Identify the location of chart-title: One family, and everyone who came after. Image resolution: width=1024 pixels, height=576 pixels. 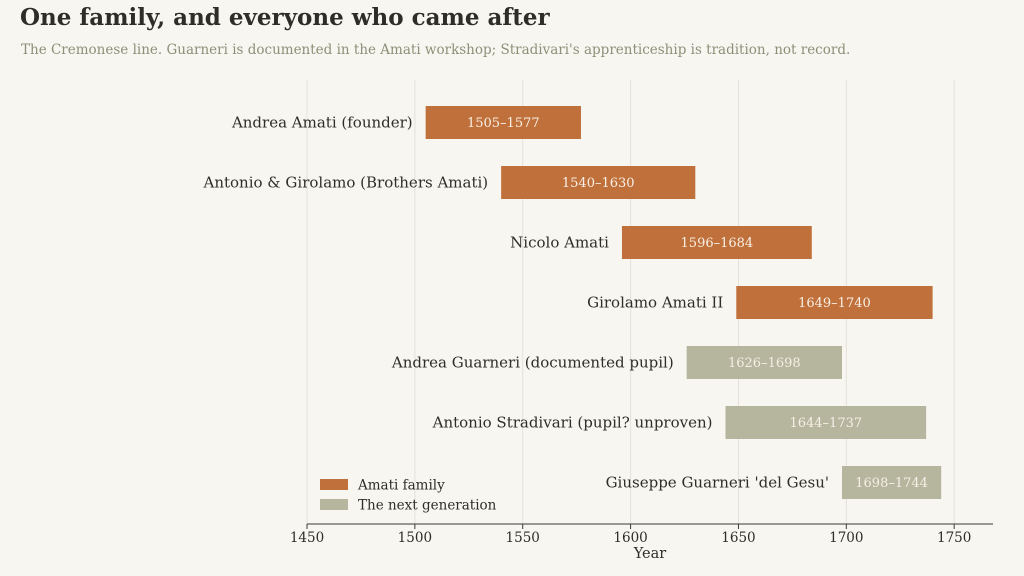
(285, 17).